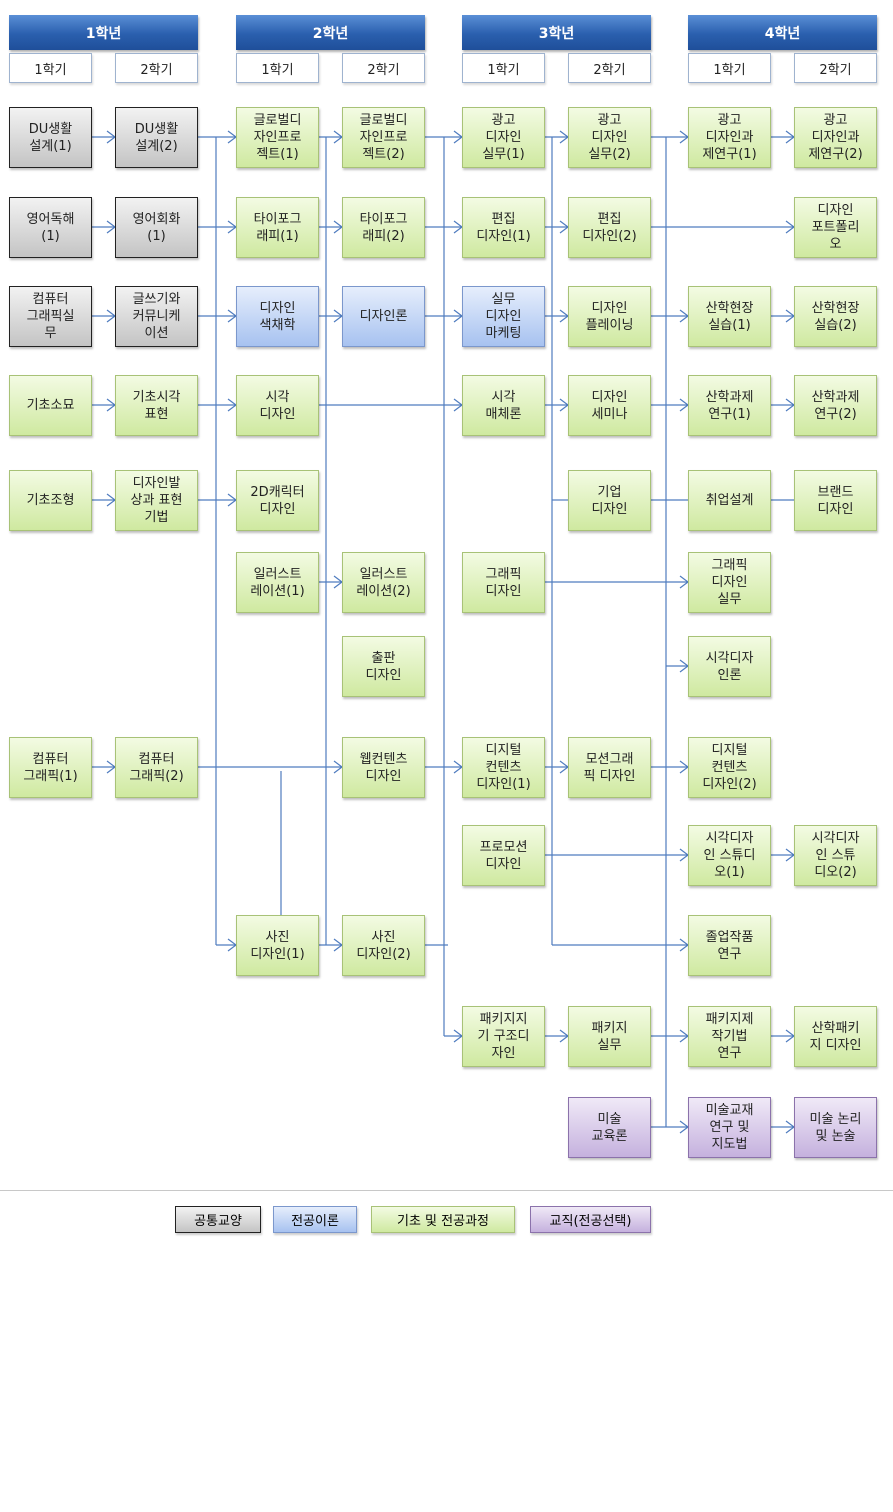 The width and height of the screenshot is (893, 1512). I want to click on course-box: 광고 디자인 실무(2), so click(609, 137).